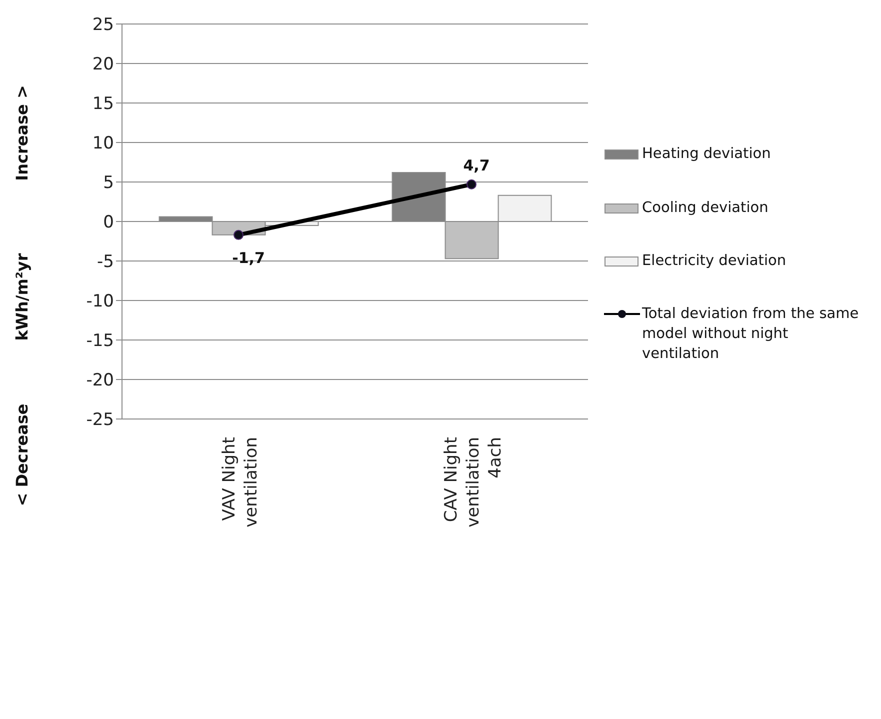 The image size is (881, 719). I want to click on x-tick-label: CAV Night ventilation 4ach, so click(474, 482).